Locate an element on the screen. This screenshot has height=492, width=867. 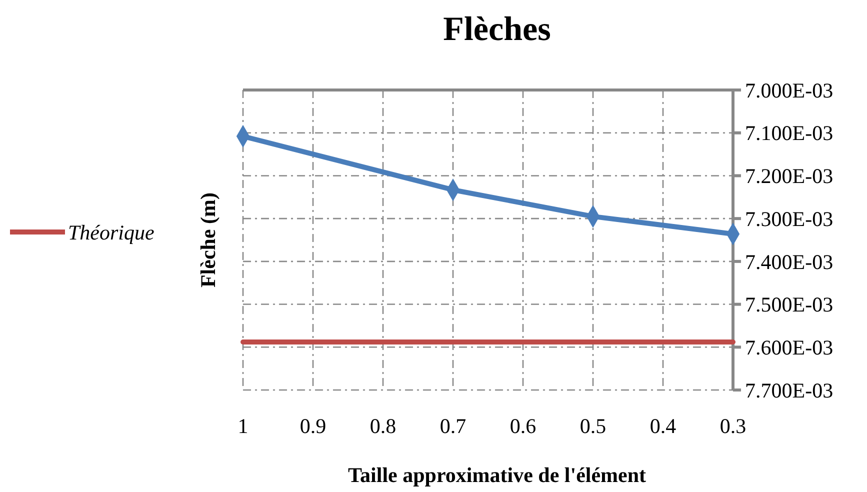
y-tick-label: 7.400E-03 is located at coordinates (789, 262).